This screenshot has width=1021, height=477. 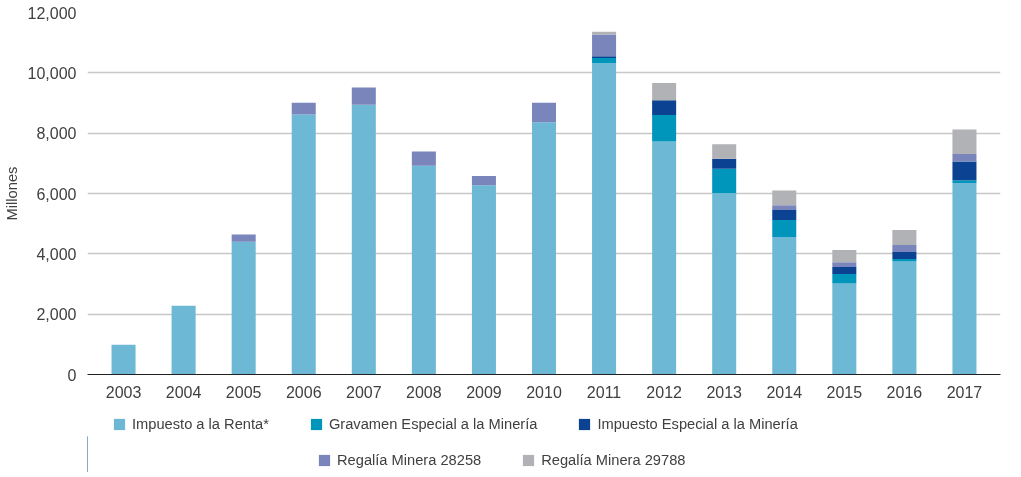 I want to click on x-tick-label: 2007, so click(x=364, y=392).